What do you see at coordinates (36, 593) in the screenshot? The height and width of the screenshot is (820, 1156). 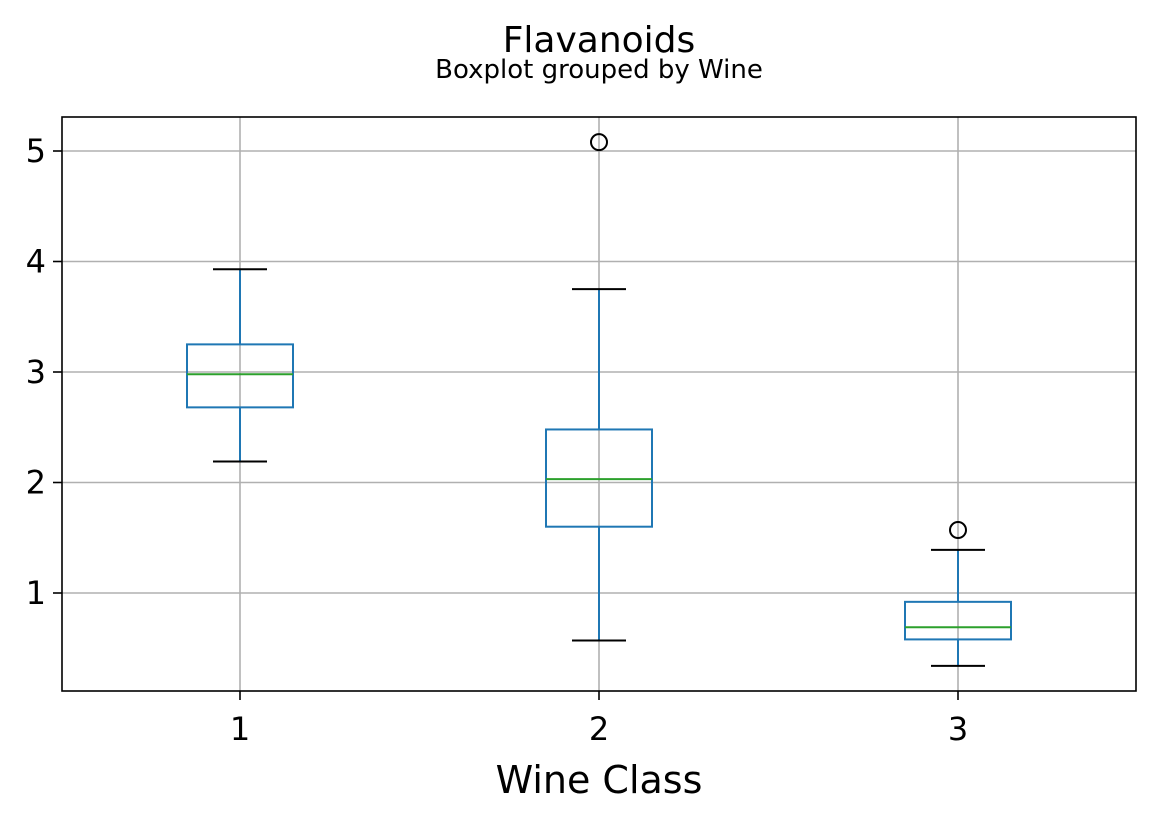 I see `y-tick-label: 1` at bounding box center [36, 593].